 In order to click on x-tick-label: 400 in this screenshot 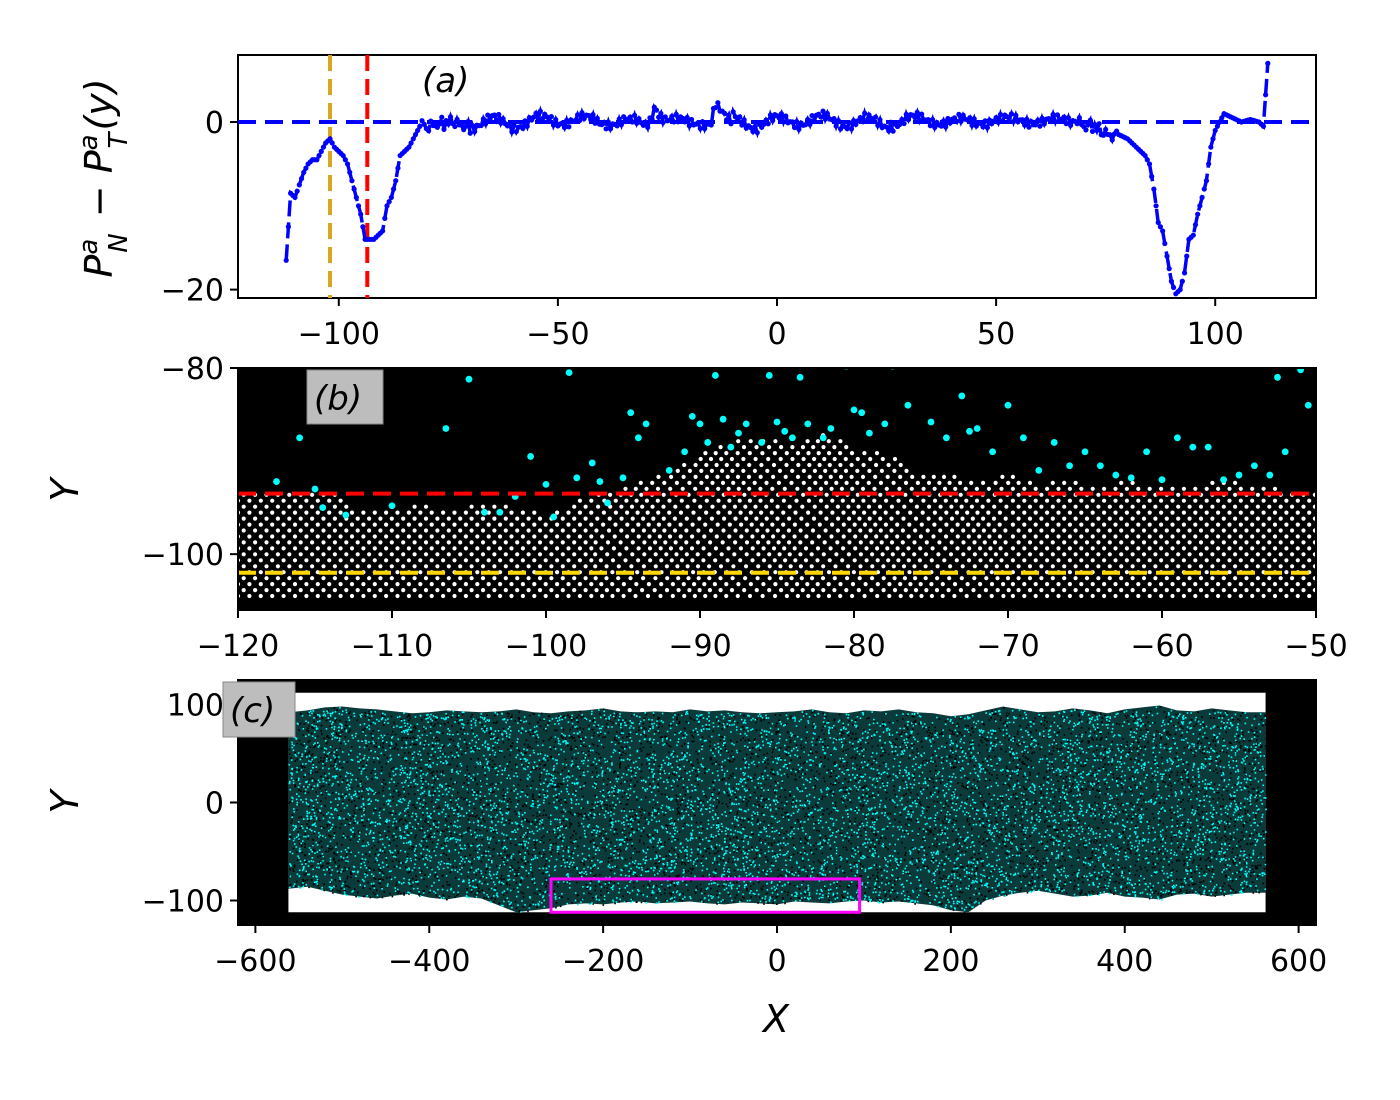, I will do `click(1124, 961)`.